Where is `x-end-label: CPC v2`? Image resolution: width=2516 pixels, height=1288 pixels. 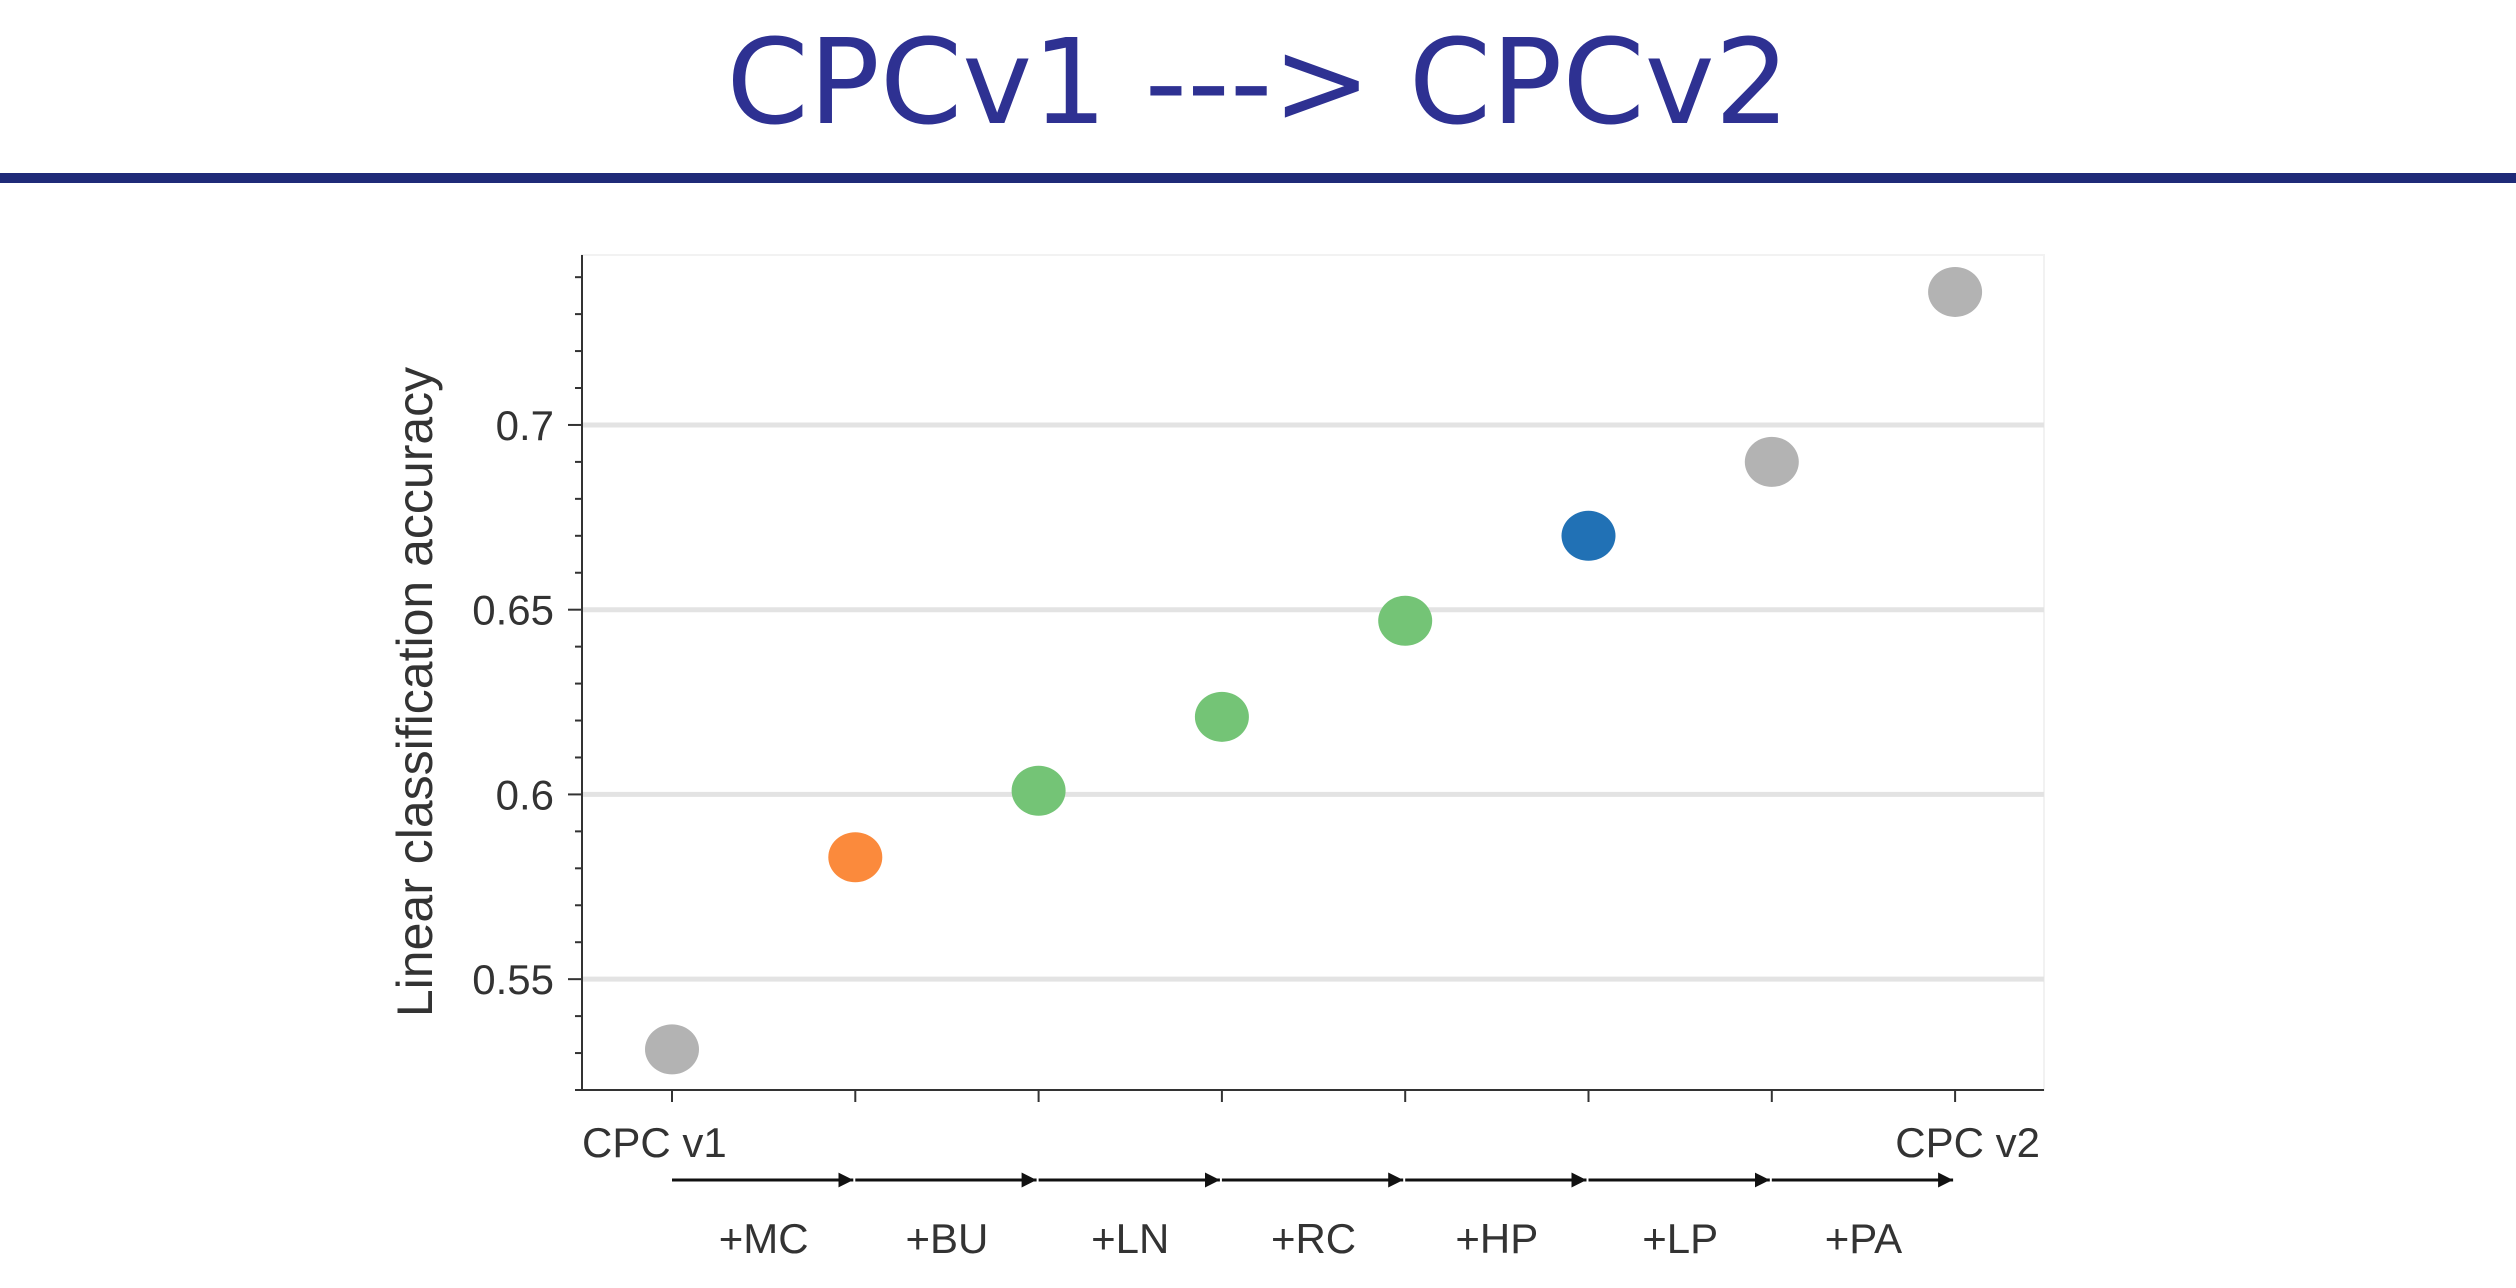 x-end-label: CPC v2 is located at coordinates (1967, 1142).